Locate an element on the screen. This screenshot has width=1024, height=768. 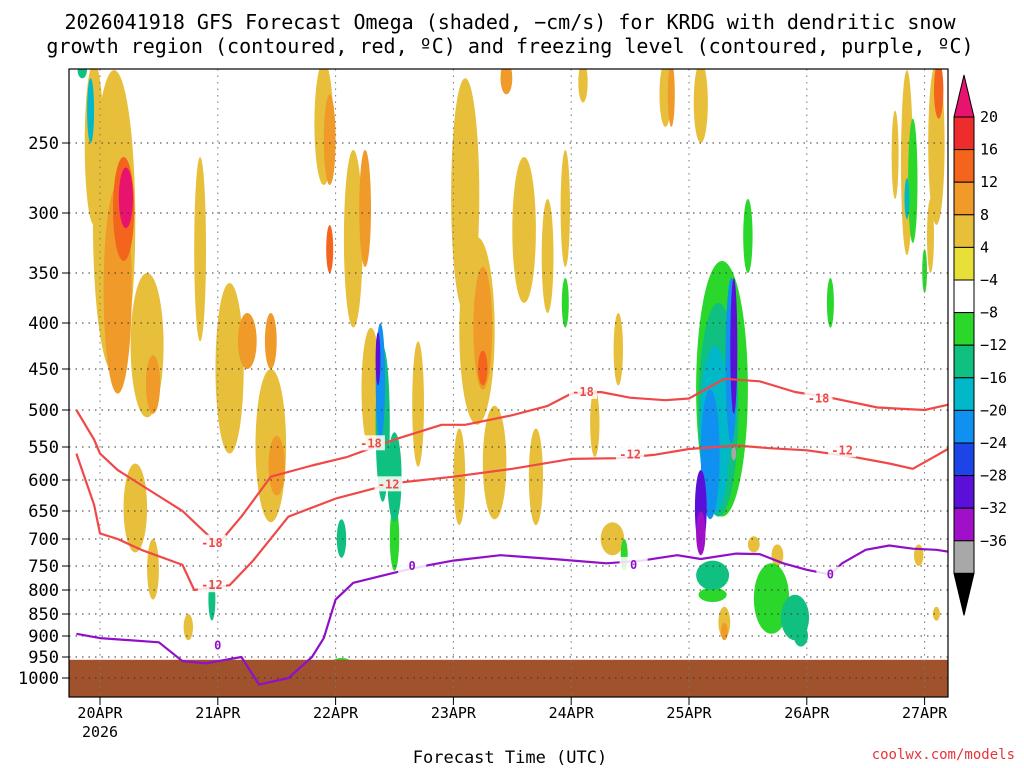
colorbar-tick-label: 16 is located at coordinates (989, 150).